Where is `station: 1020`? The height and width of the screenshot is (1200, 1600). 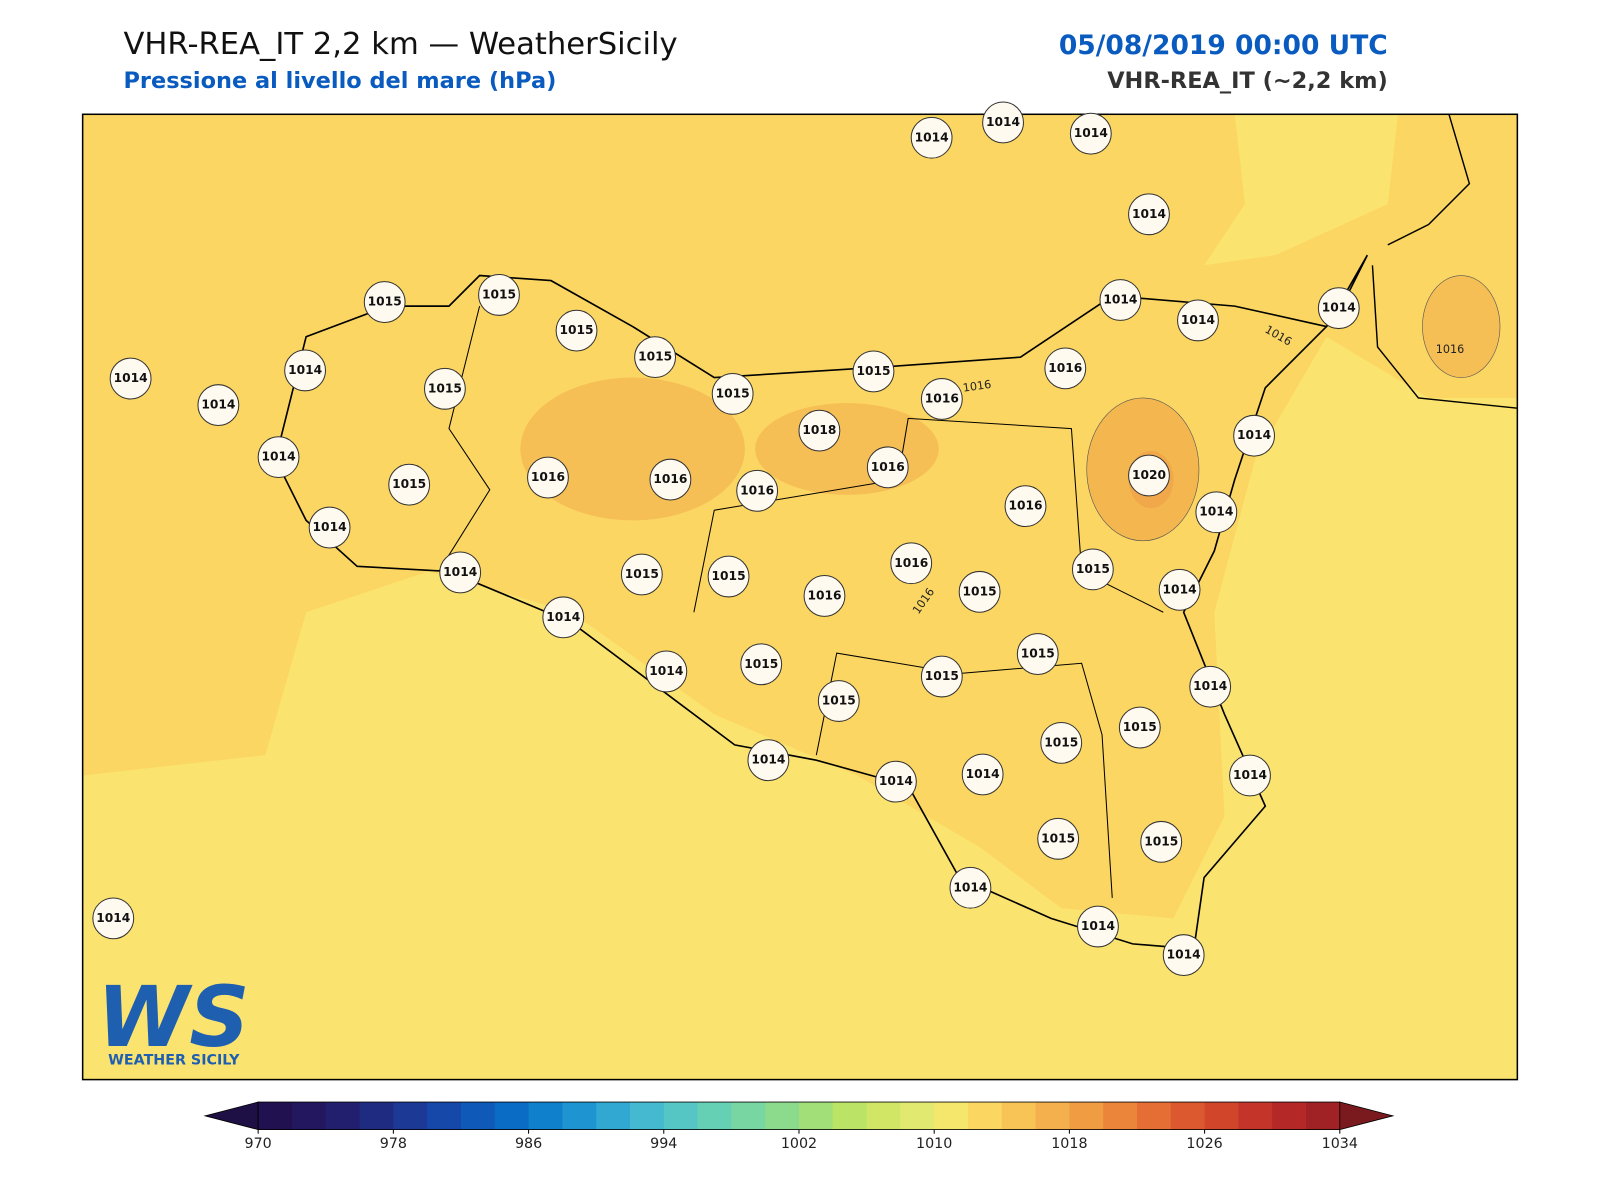 station: 1020 is located at coordinates (1149, 475).